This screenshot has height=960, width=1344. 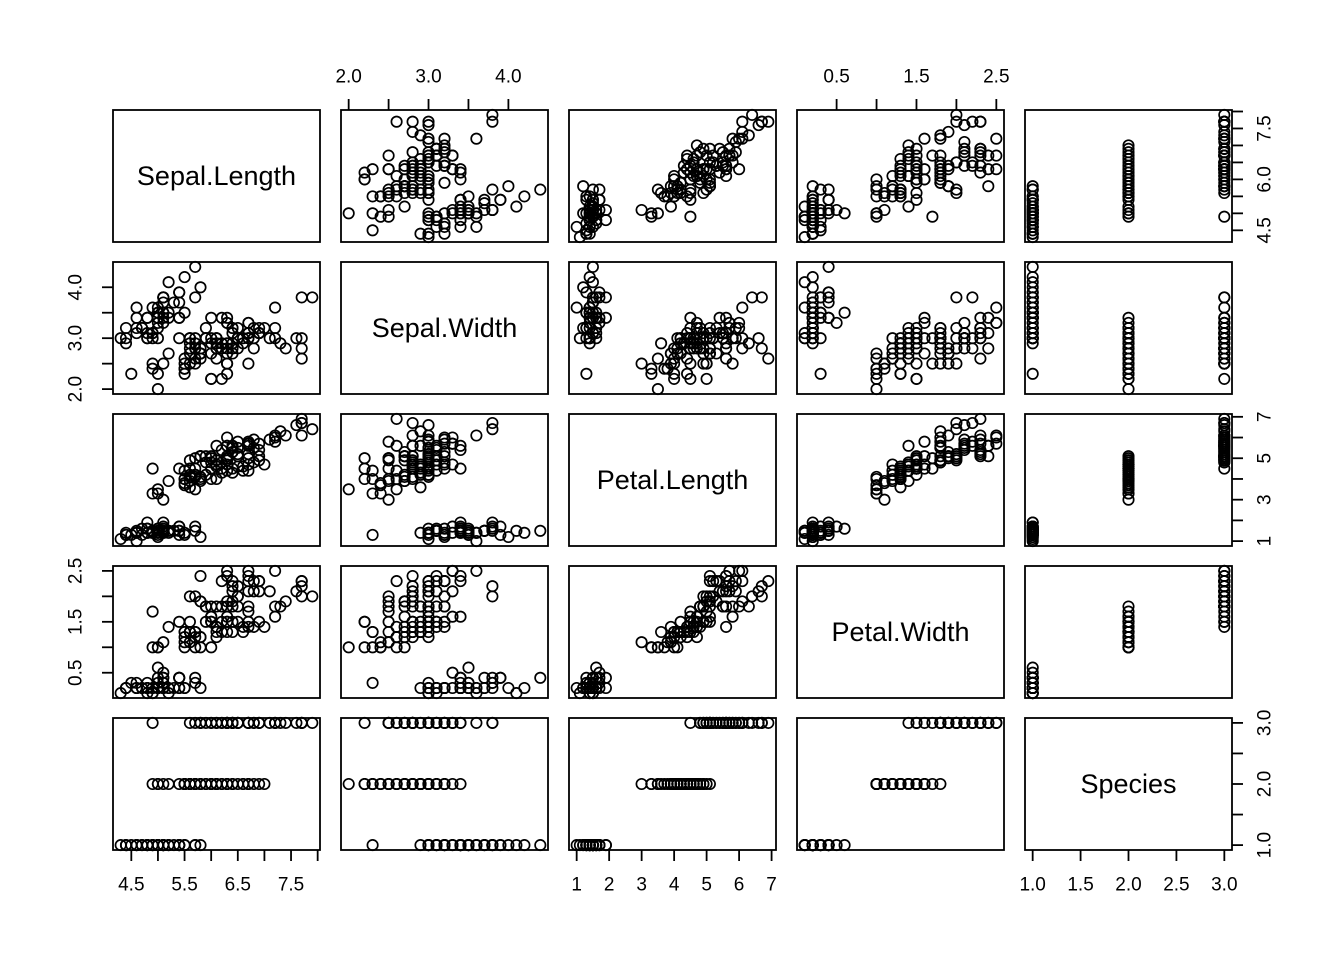 I want to click on axis-top-sepal-width: 2.0 3.0 4.0, so click(x=428, y=88).